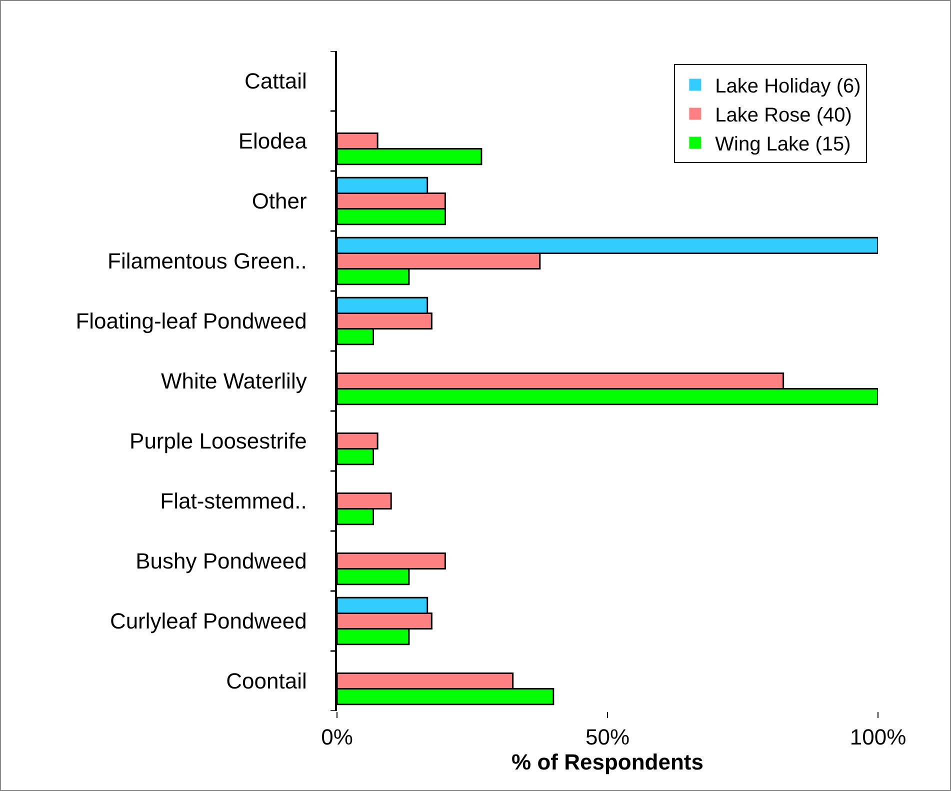  Describe the element at coordinates (221, 561) in the screenshot. I see `y-tick-label: Bushy Pondweed` at that location.